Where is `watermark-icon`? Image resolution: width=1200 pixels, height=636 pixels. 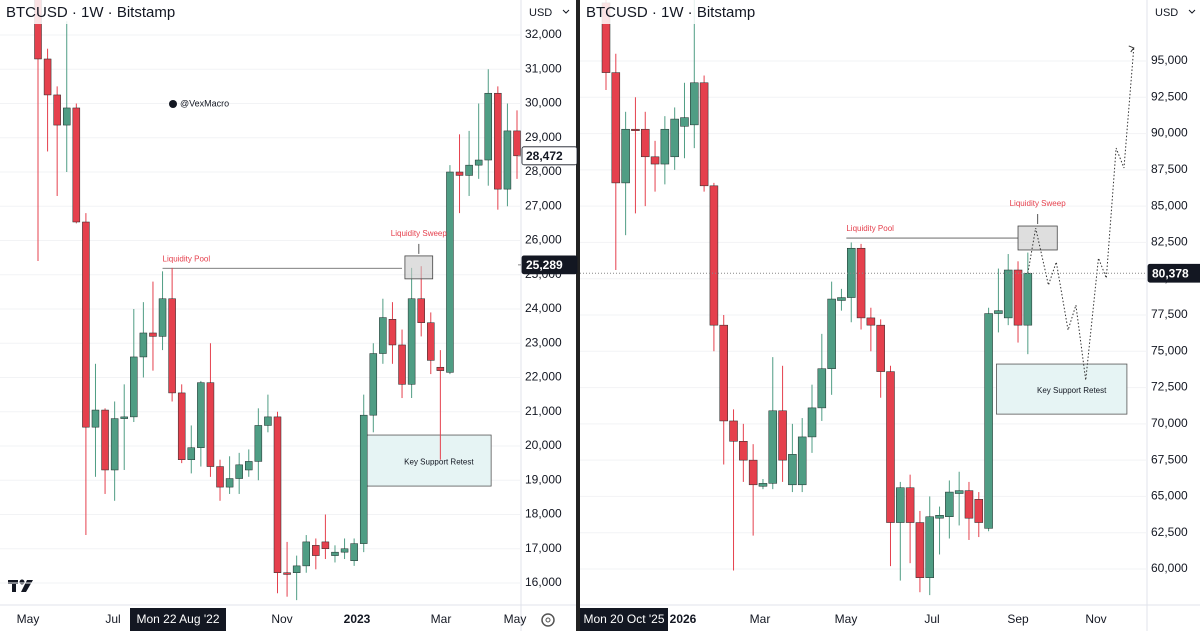 watermark-icon is located at coordinates (173, 104).